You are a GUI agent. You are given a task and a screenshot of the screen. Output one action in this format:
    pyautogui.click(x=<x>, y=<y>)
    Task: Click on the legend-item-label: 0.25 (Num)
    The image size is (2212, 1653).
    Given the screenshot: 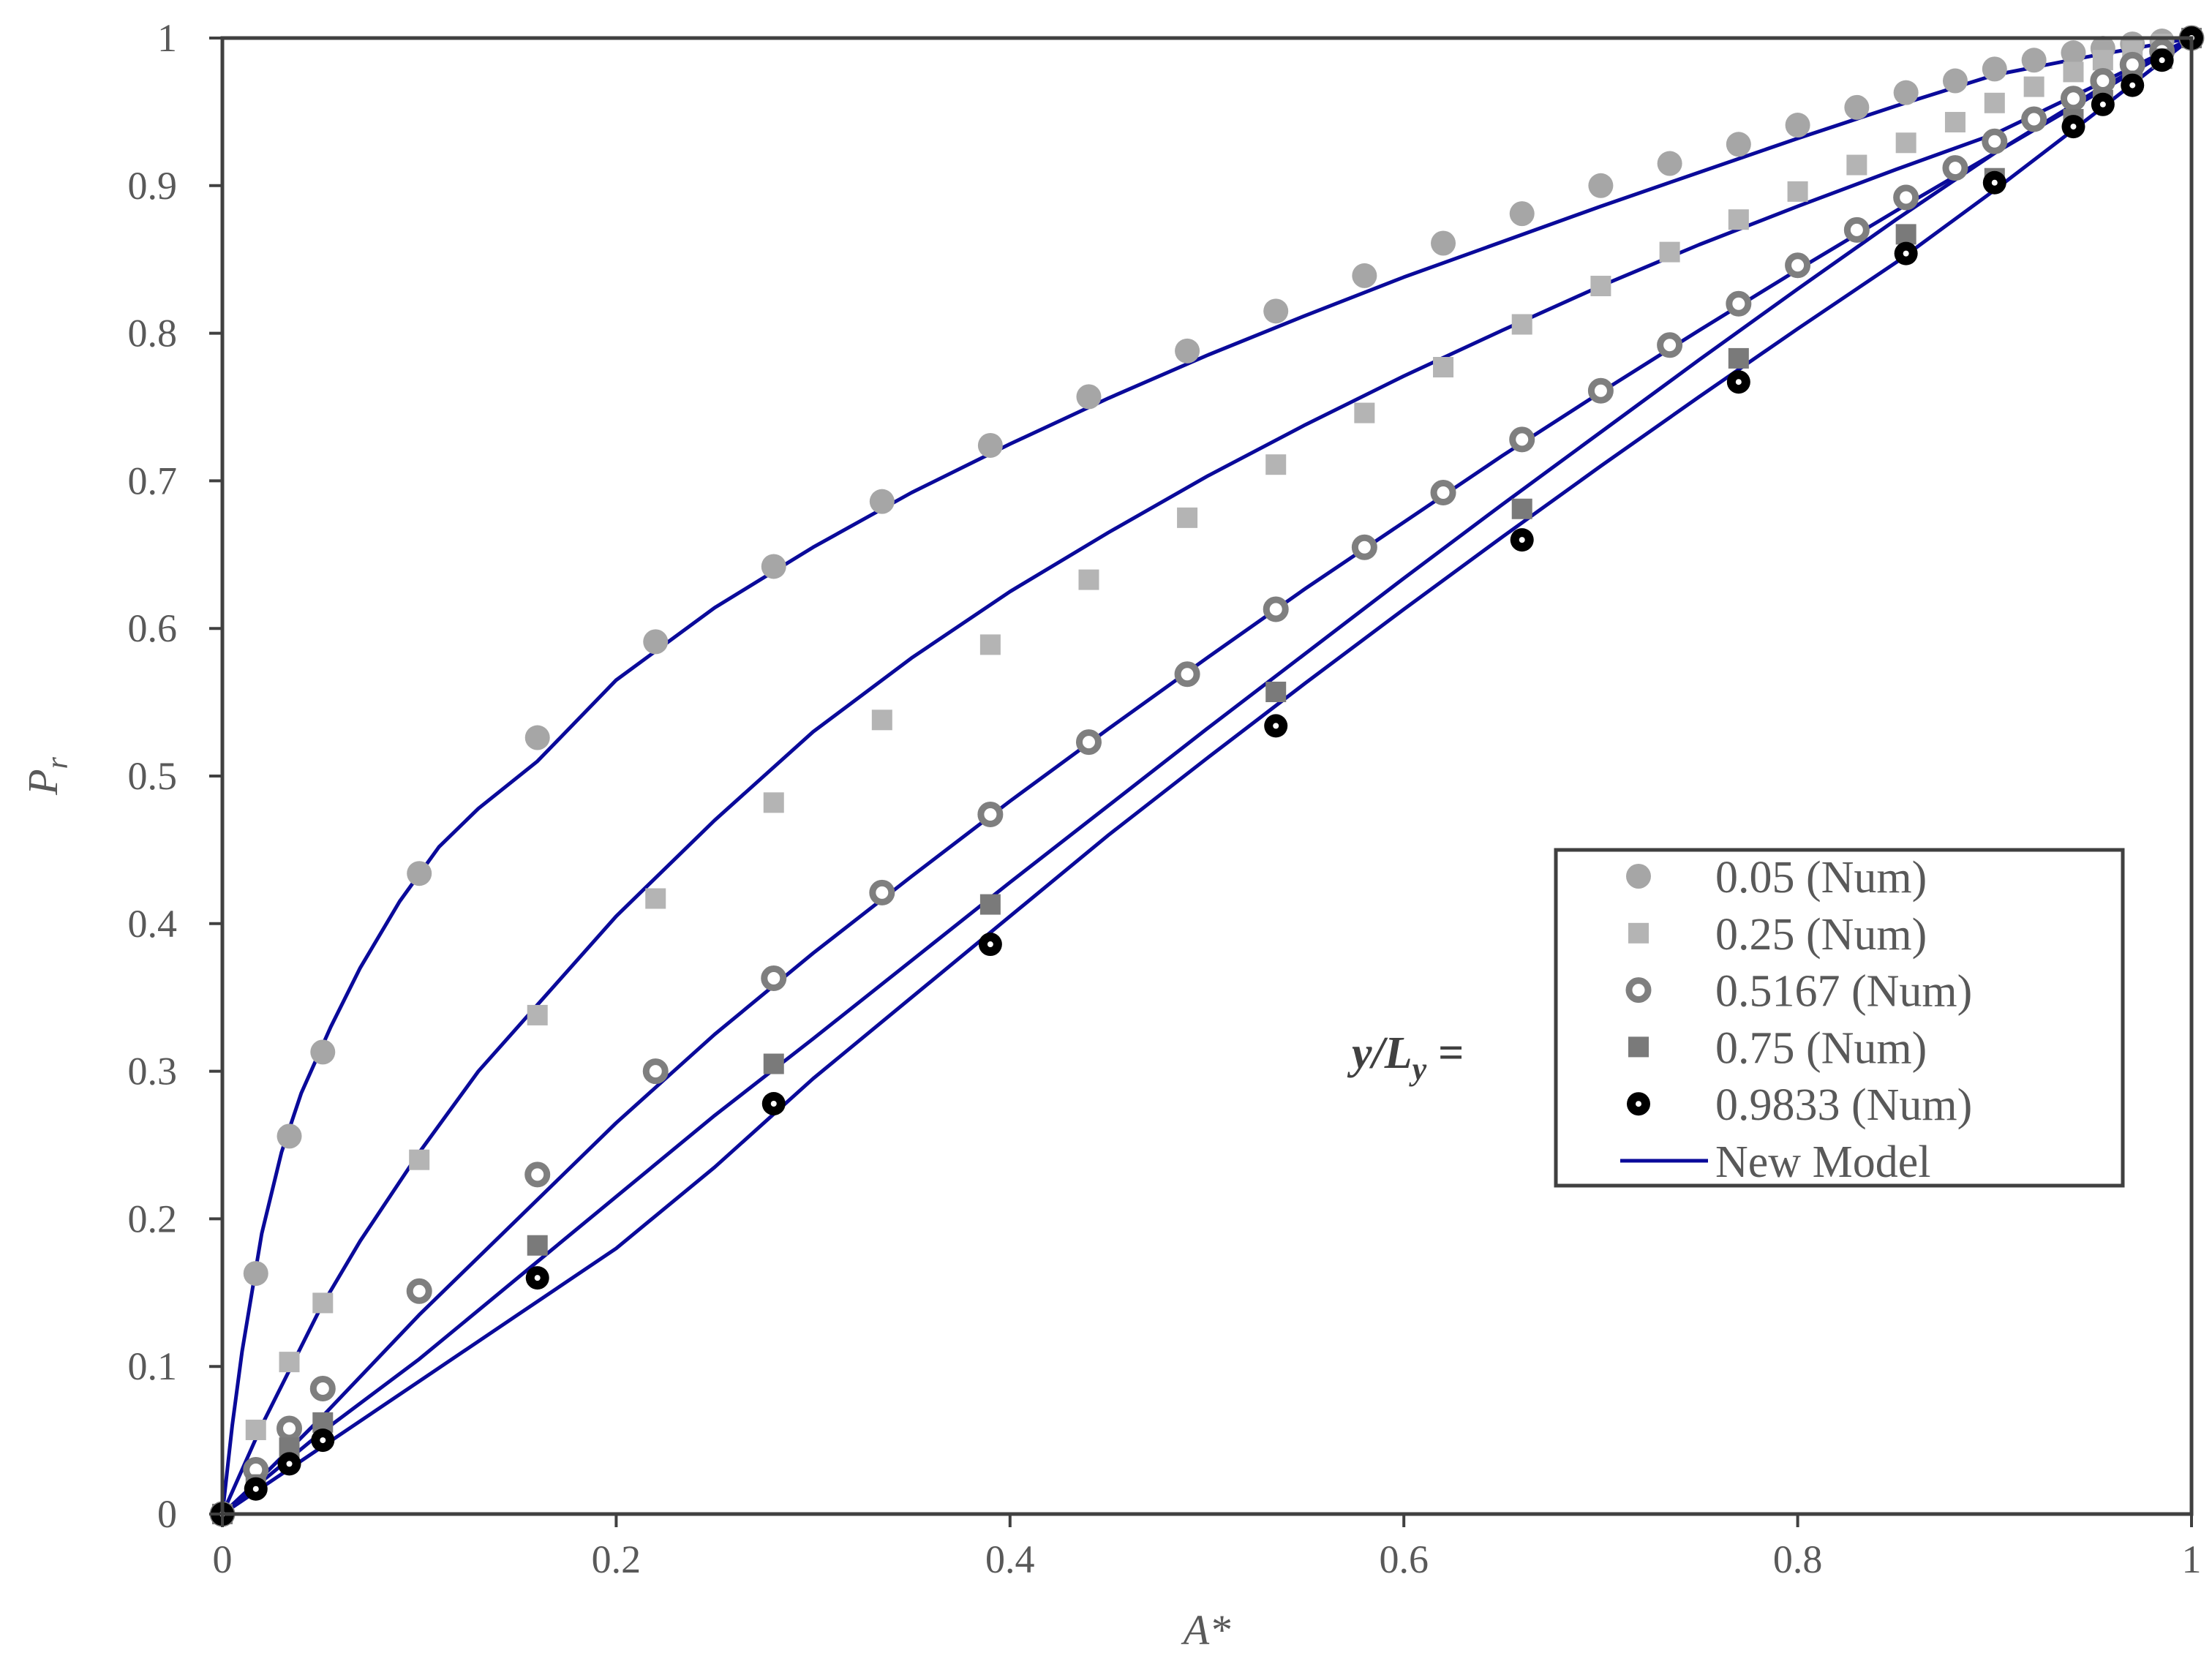 What is the action you would take?
    pyautogui.click(x=1821, y=935)
    